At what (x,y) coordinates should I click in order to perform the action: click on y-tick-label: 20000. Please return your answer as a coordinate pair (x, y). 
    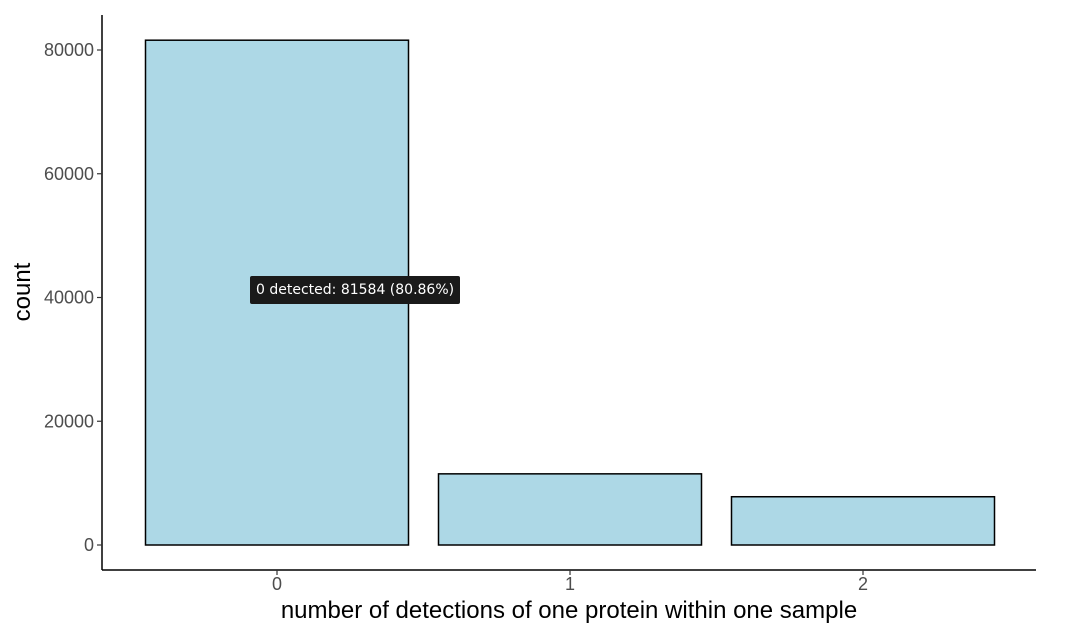
    Looking at the image, I should click on (69, 421).